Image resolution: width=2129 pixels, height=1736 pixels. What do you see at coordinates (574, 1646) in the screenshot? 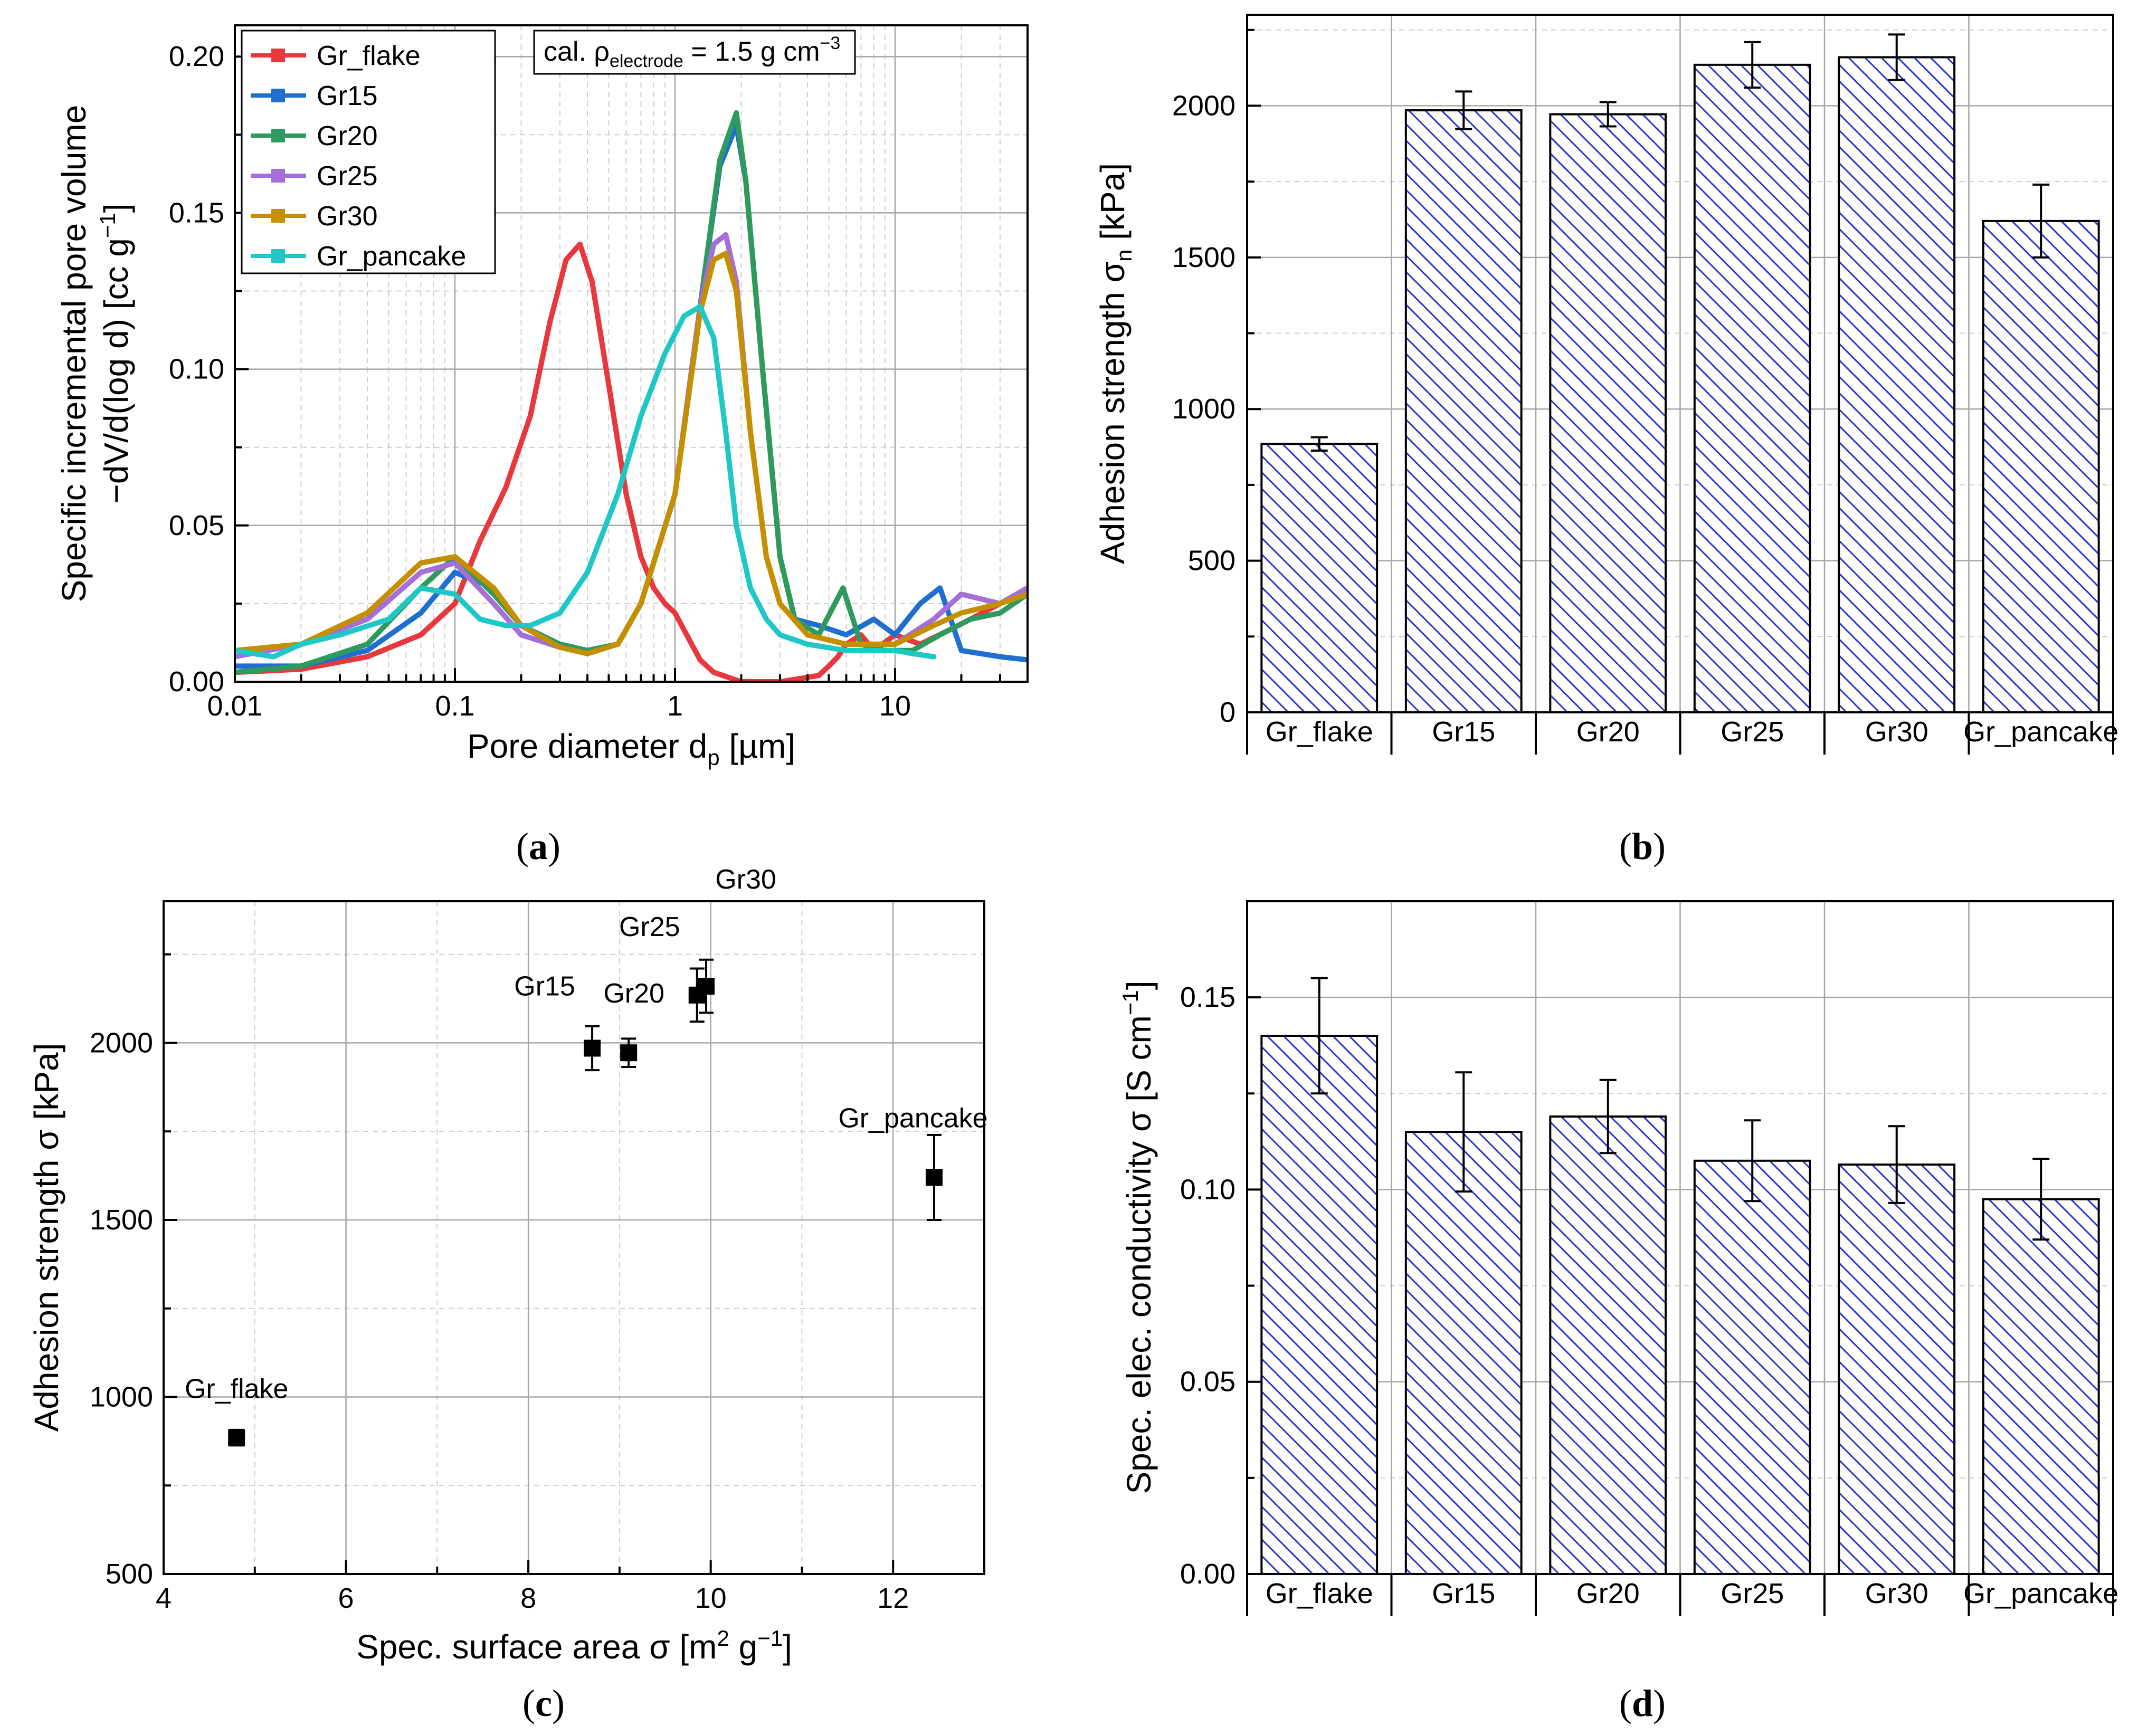
I see `panel-c-x-axis-title: Spec. surface area σ [m2 g−1]` at bounding box center [574, 1646].